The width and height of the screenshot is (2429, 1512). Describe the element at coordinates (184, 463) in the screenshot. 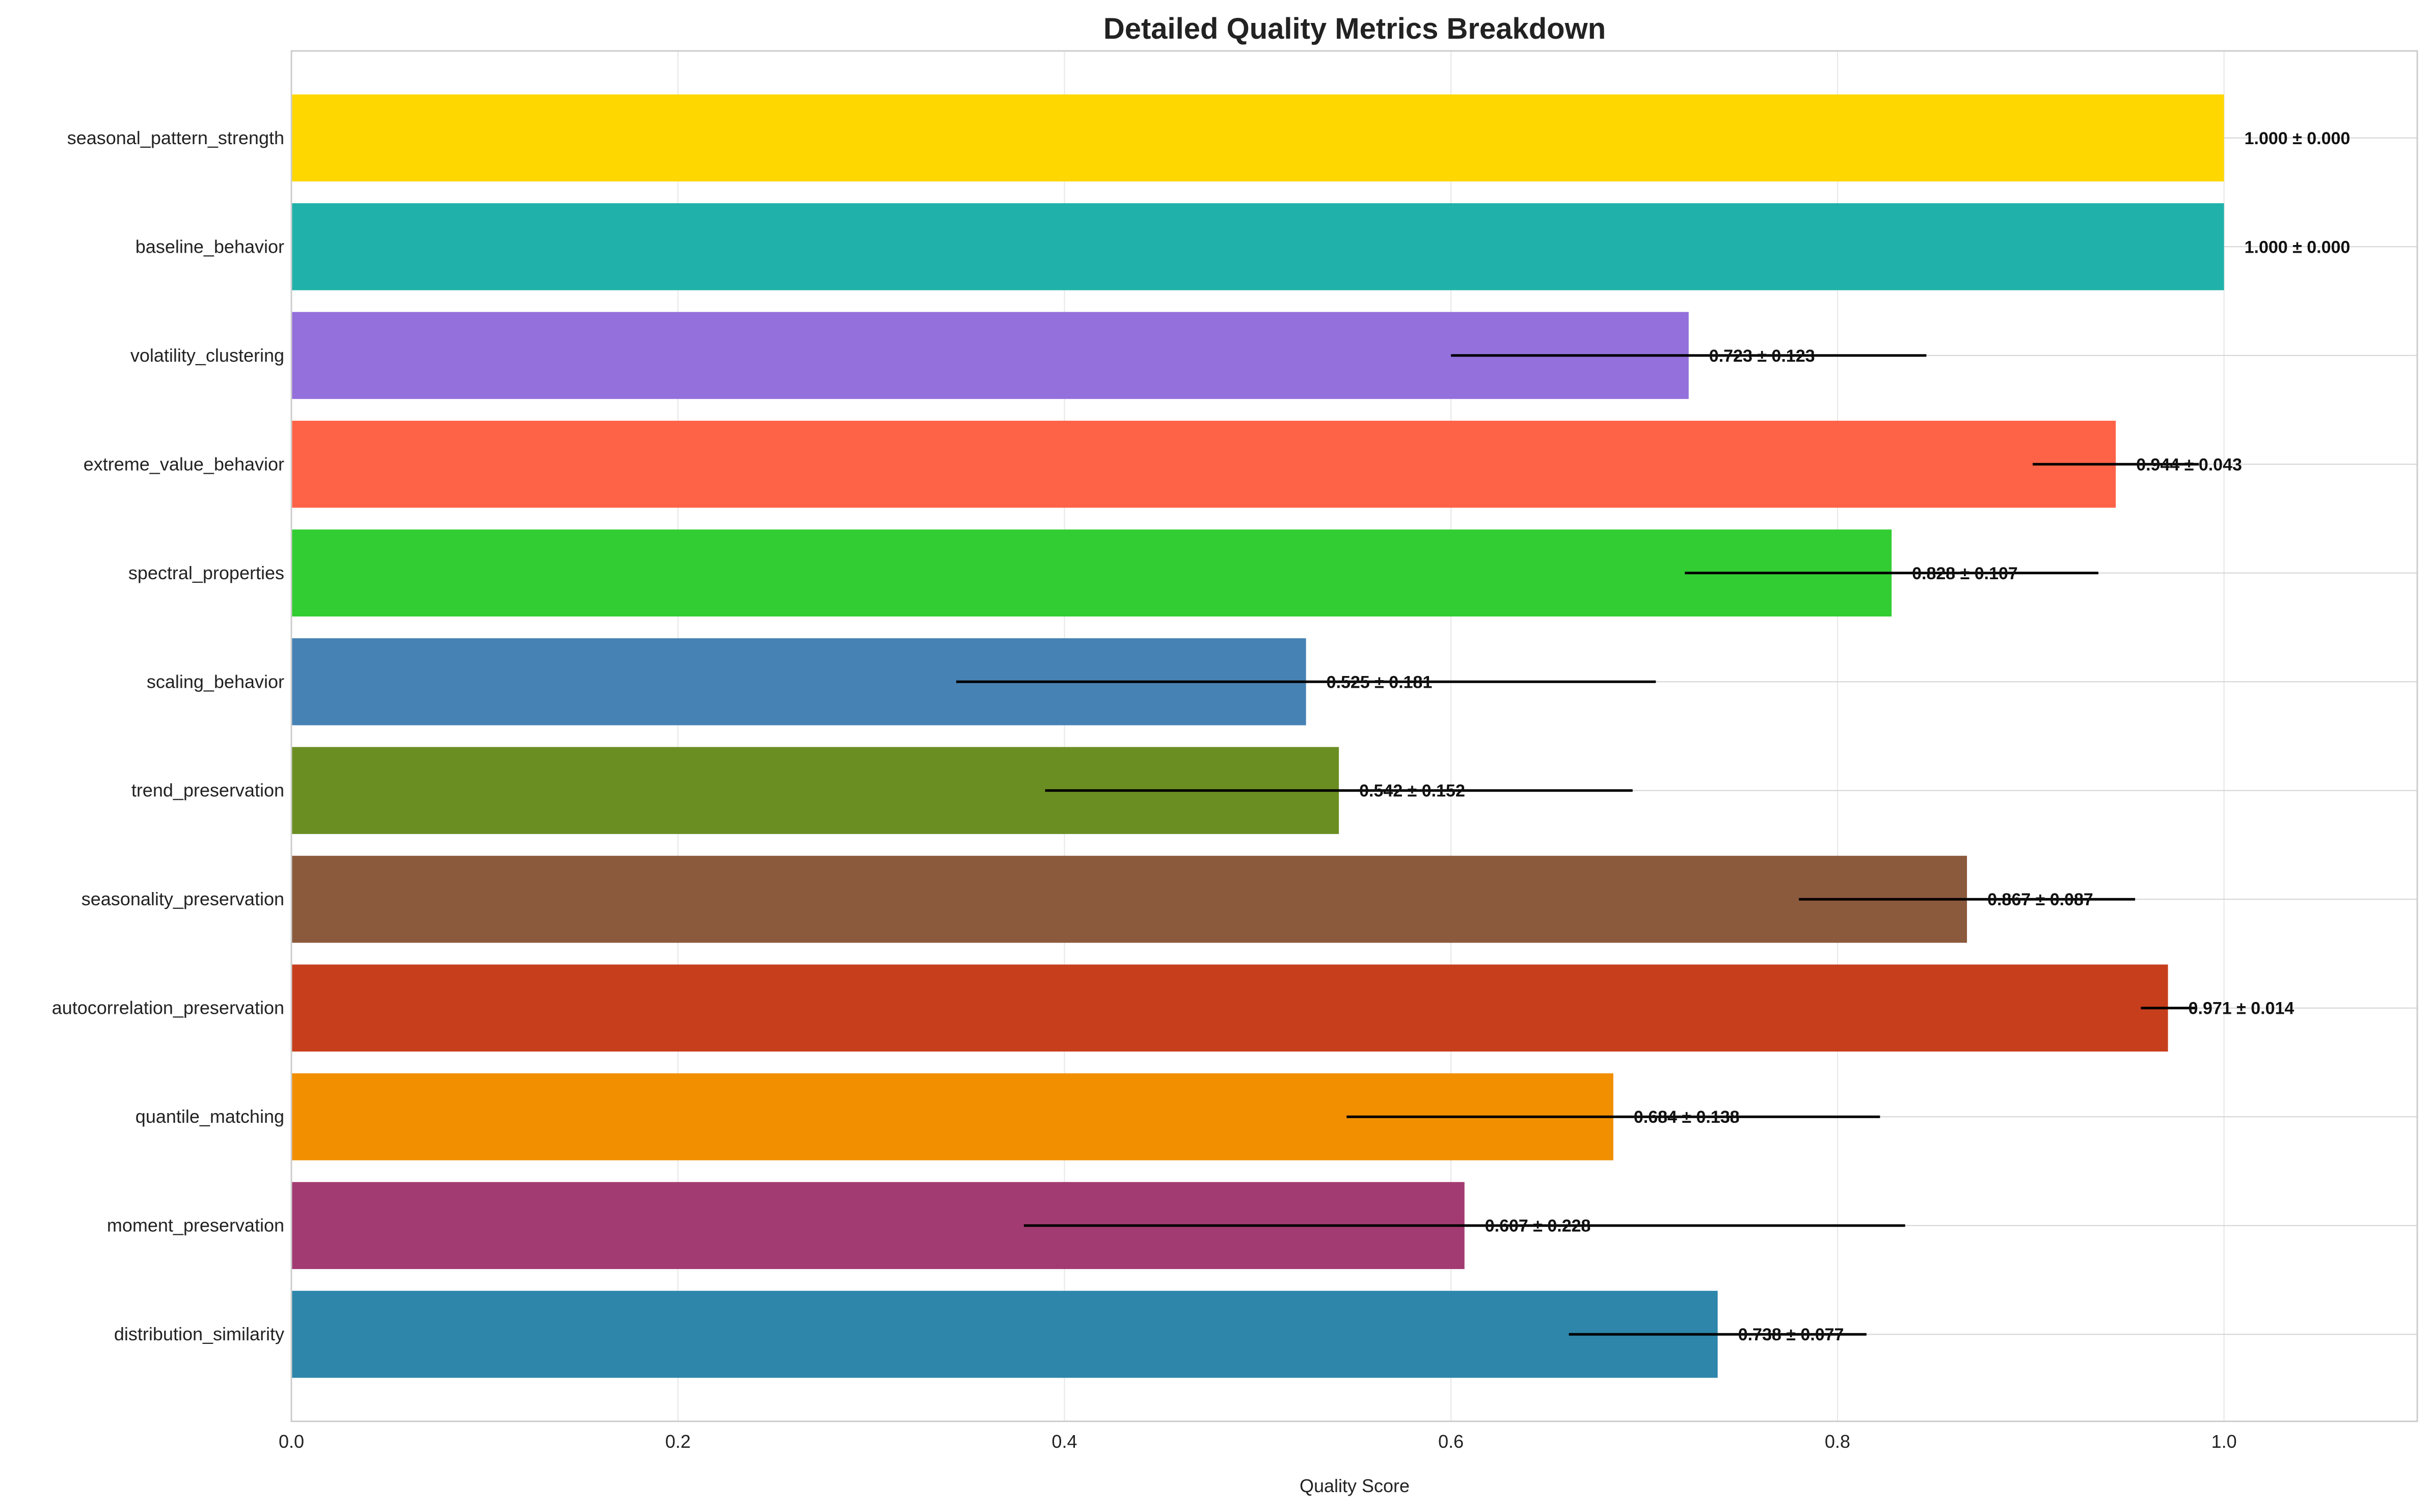

I see `category-label: extreme_value_behavior` at that location.